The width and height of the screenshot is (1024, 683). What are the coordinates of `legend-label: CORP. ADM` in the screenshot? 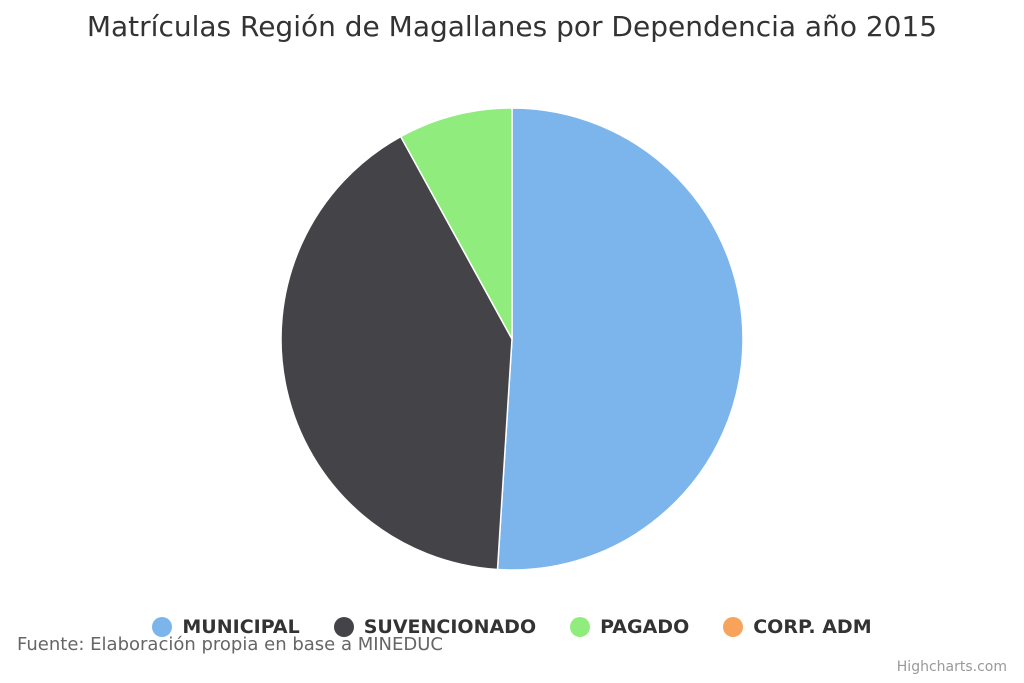 It's located at (812, 627).